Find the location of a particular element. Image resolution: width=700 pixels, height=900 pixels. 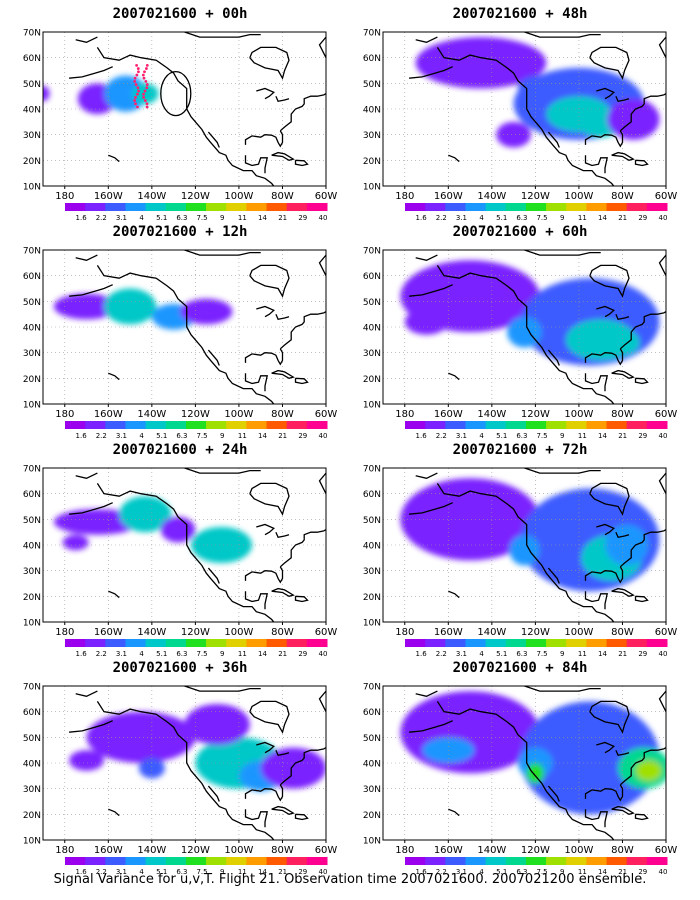

x-tick-label: 140W is located at coordinates (491, 196).